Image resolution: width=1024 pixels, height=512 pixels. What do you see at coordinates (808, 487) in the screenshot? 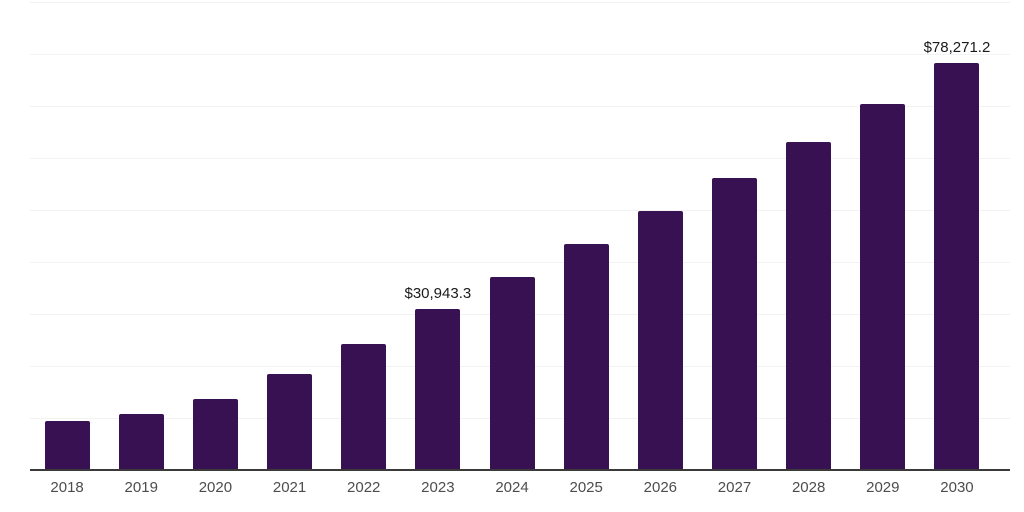
I see `x-tick-label-2028: 2028` at bounding box center [808, 487].